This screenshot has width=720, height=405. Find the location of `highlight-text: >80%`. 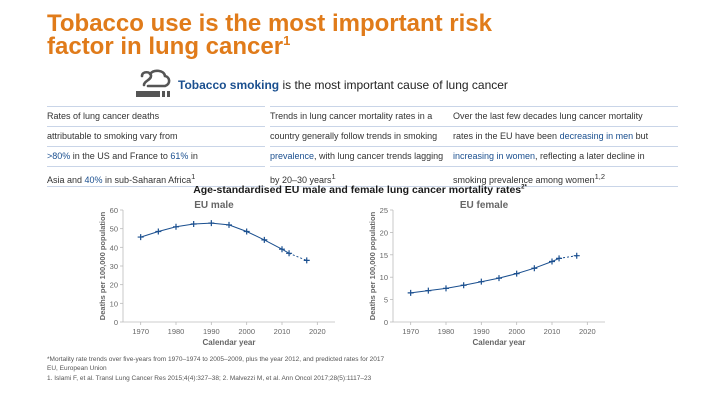

highlight-text: >80% is located at coordinates (59, 156).